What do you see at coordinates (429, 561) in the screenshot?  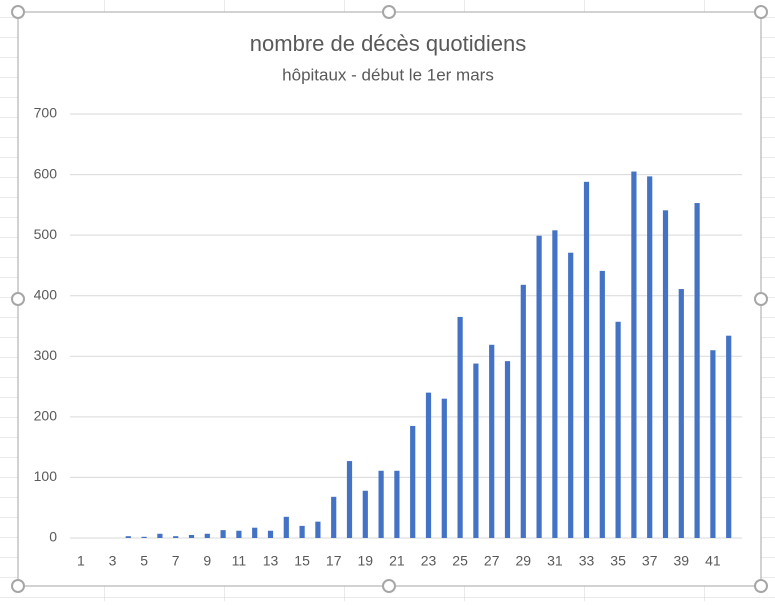 I see `x-tick-label: 23` at bounding box center [429, 561].